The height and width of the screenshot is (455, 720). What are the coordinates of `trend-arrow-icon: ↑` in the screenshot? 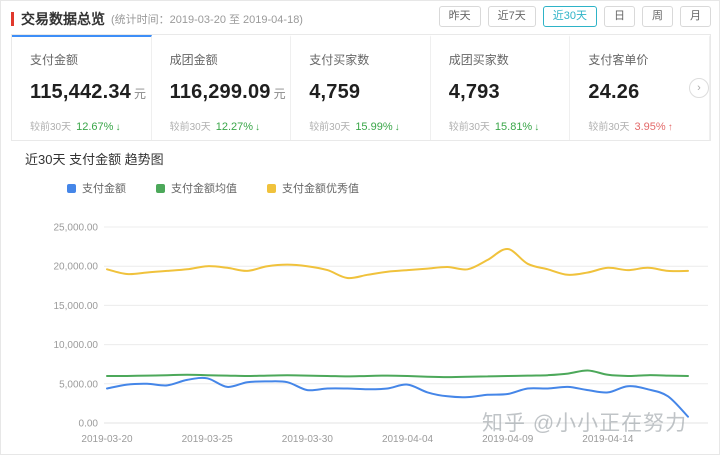 It's located at (670, 127).